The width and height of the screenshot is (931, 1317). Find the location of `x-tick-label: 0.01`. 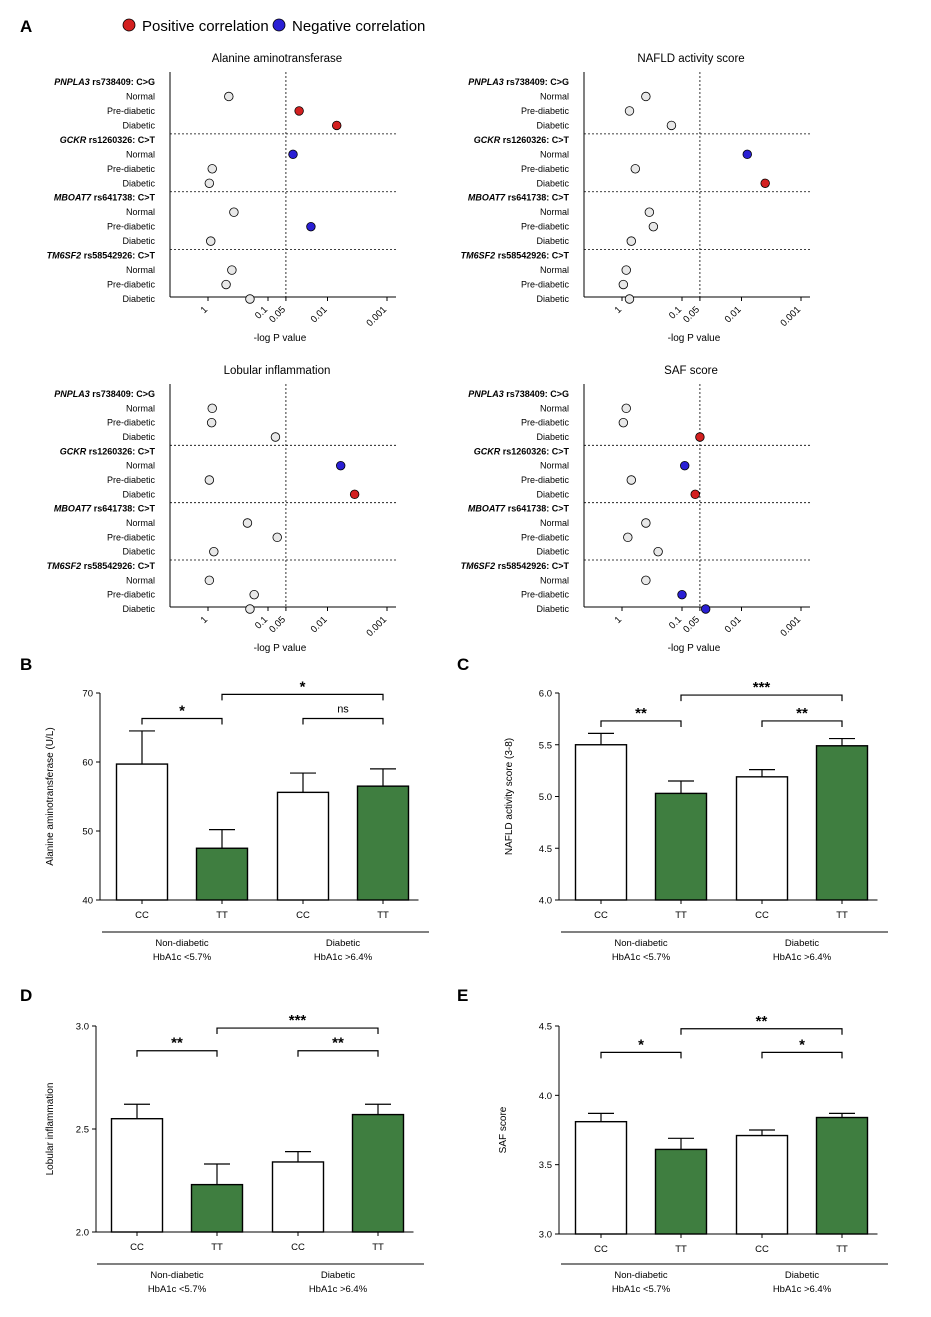

x-tick-label: 0.01 is located at coordinates (733, 624).